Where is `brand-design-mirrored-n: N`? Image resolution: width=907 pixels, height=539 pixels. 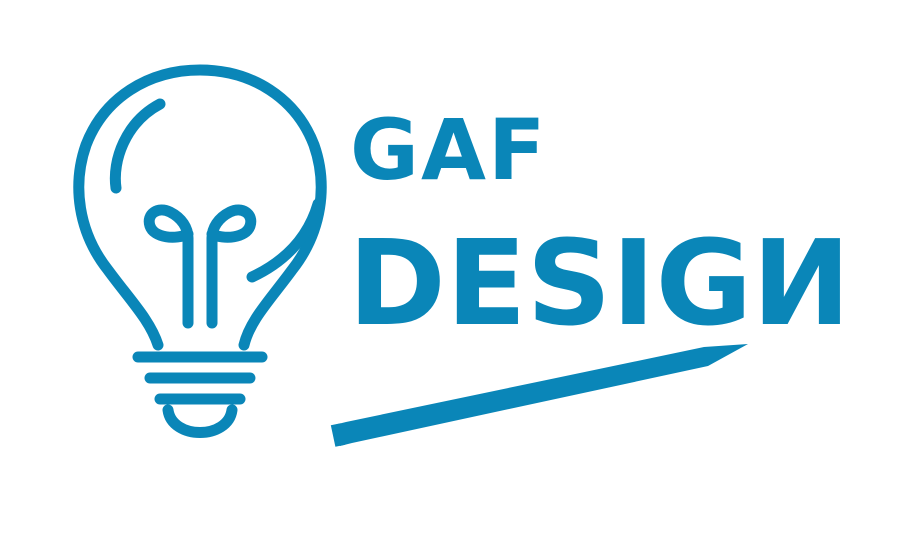 brand-design-mirrored-n: N is located at coordinates (802, 283).